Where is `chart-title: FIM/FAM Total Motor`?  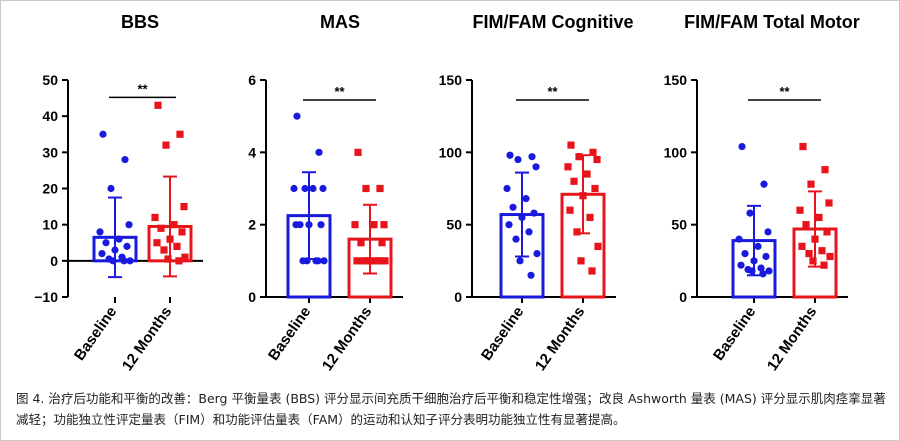
chart-title: FIM/FAM Total Motor is located at coordinates (772, 22).